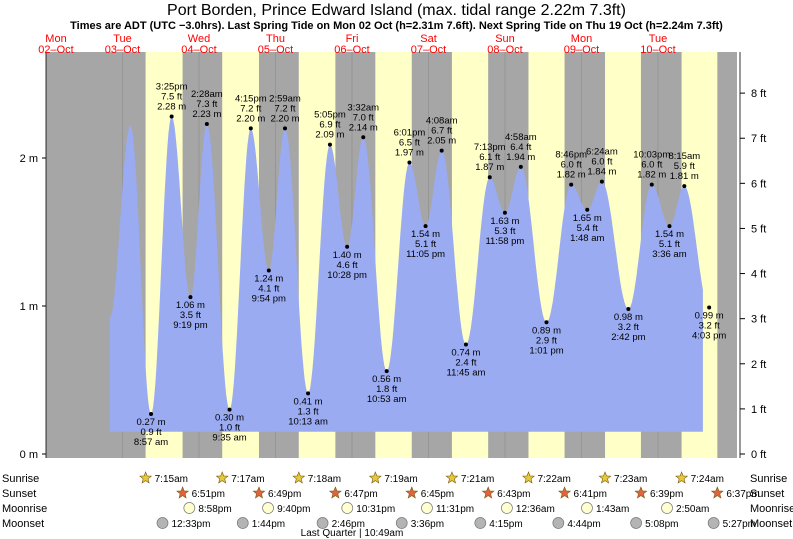  I want to click on moonrise-time-label: 8:58pm, so click(214, 509).